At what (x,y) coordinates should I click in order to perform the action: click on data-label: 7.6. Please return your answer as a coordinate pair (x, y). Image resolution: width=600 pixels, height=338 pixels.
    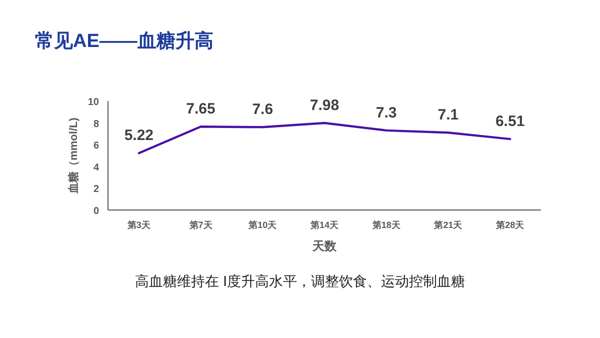
    Looking at the image, I should click on (263, 109).